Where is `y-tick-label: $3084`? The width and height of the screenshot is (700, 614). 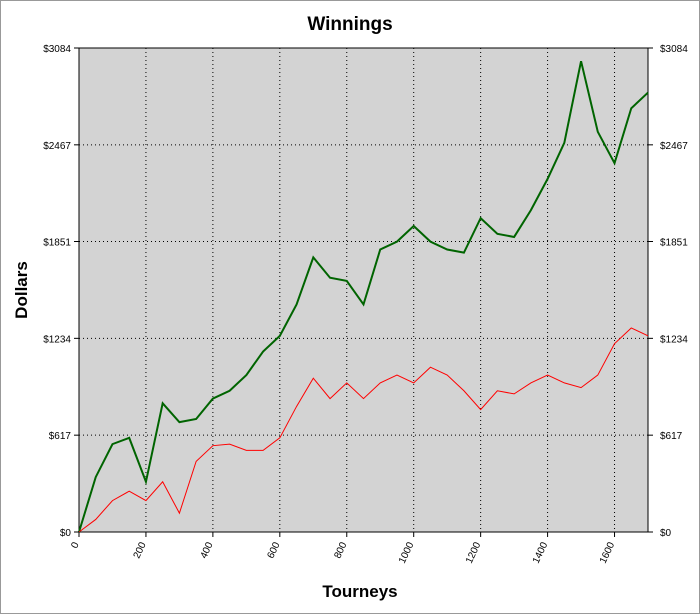
y-tick-label: $3084 is located at coordinates (57, 49).